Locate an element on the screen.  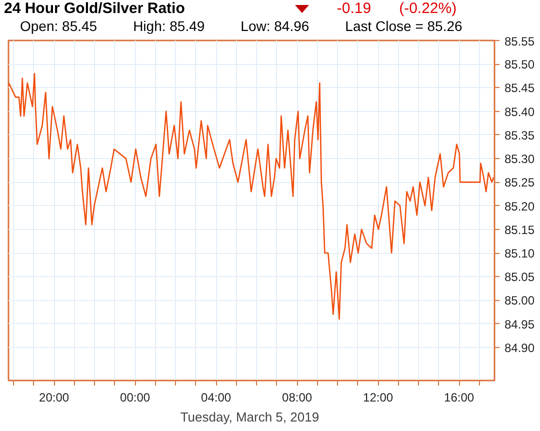
text: (-0.22%) is located at coordinates (428, 8).